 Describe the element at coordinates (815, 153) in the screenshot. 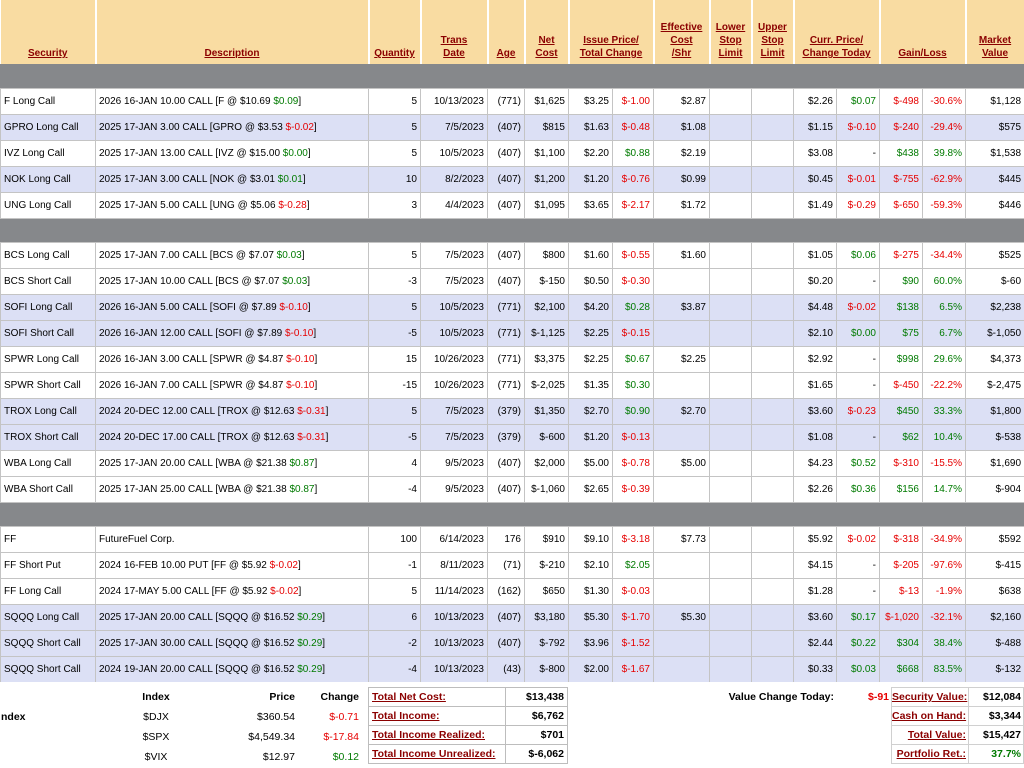

I see `cell-curr-price: $3.08` at that location.